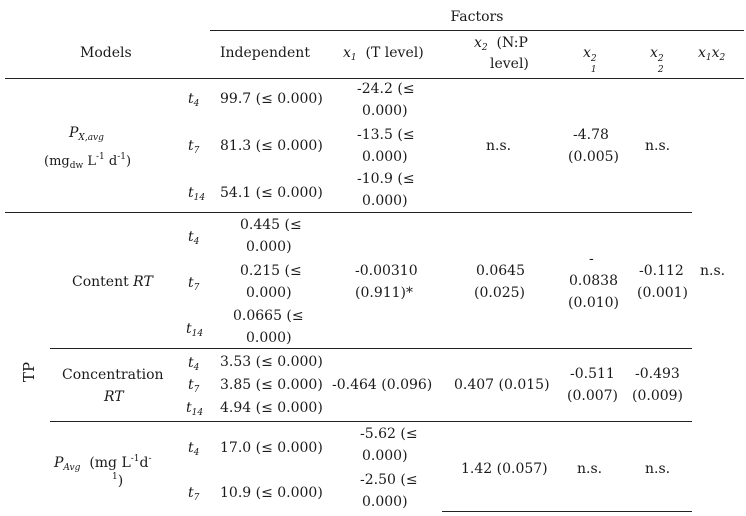 This screenshot has width=746, height=516. I want to click on content-row-t14-a: 0.0665 (≤, so click(268, 316).